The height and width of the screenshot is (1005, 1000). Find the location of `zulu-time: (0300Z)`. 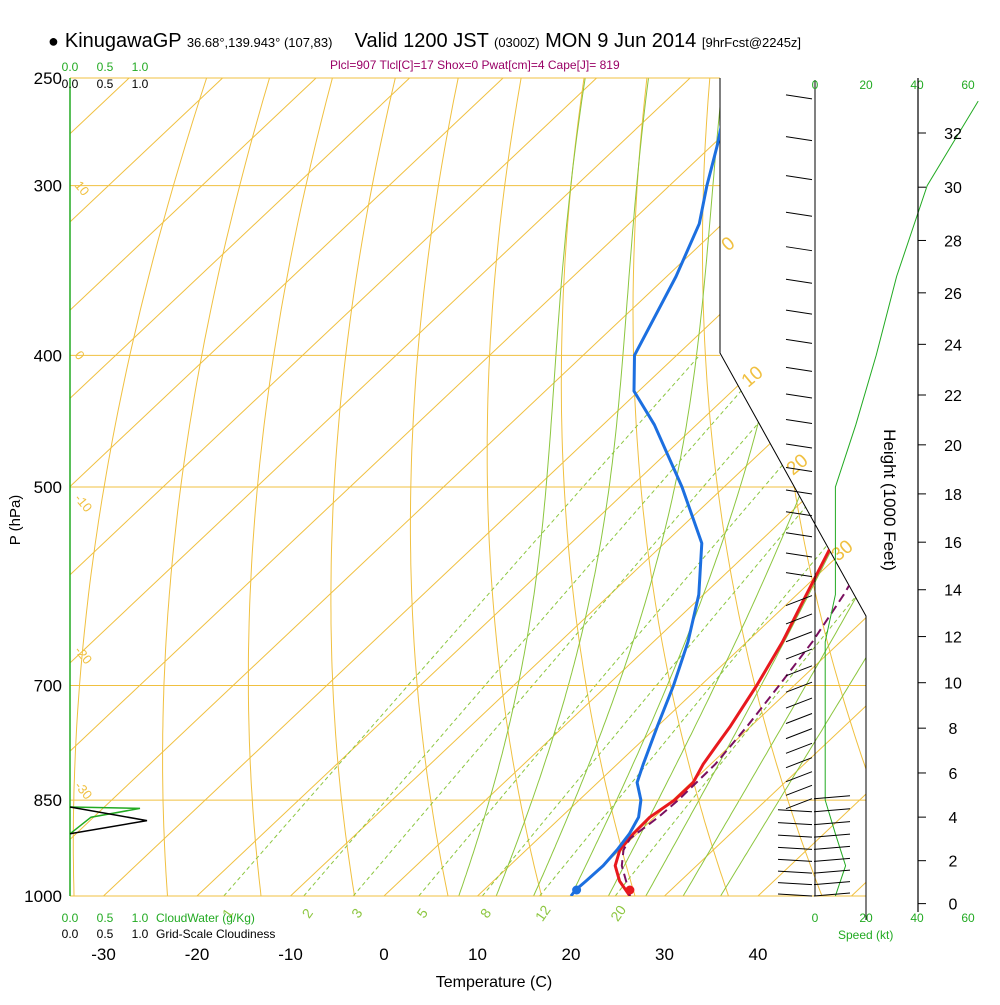

zulu-time: (0300Z) is located at coordinates (517, 42).